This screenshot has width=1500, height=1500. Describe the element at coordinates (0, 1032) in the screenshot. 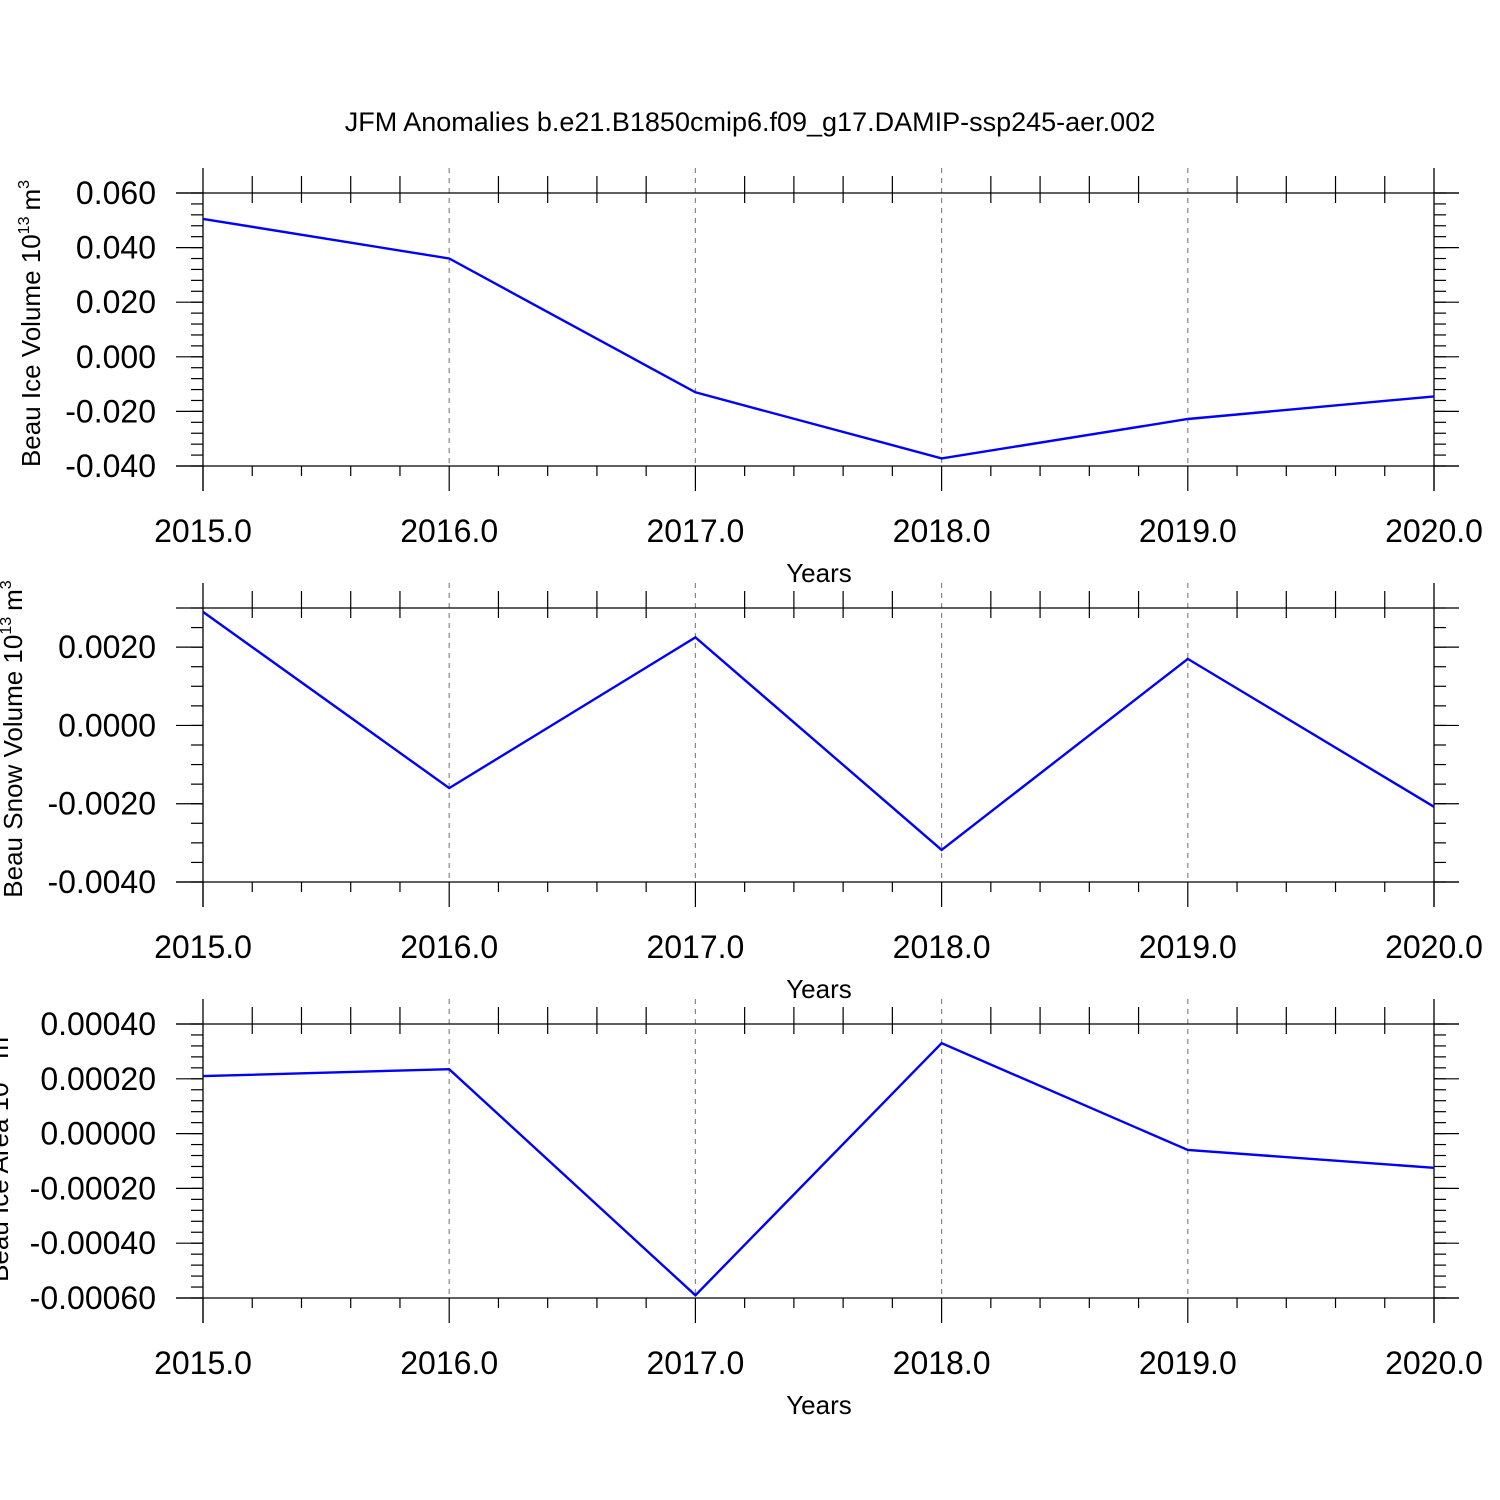

I see `y-axis-title-unit-exponent: 2` at that location.